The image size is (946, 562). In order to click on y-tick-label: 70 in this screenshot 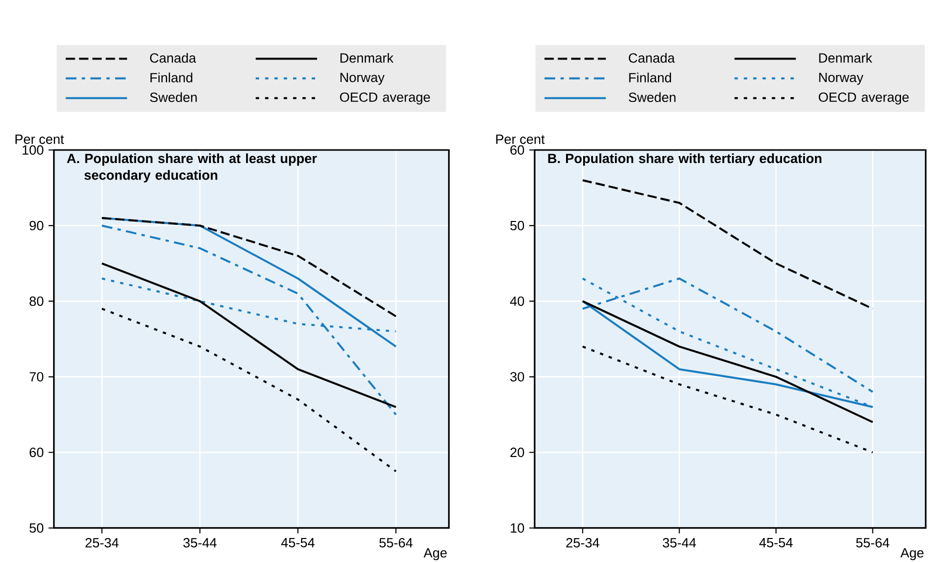, I will do `click(37, 377)`.